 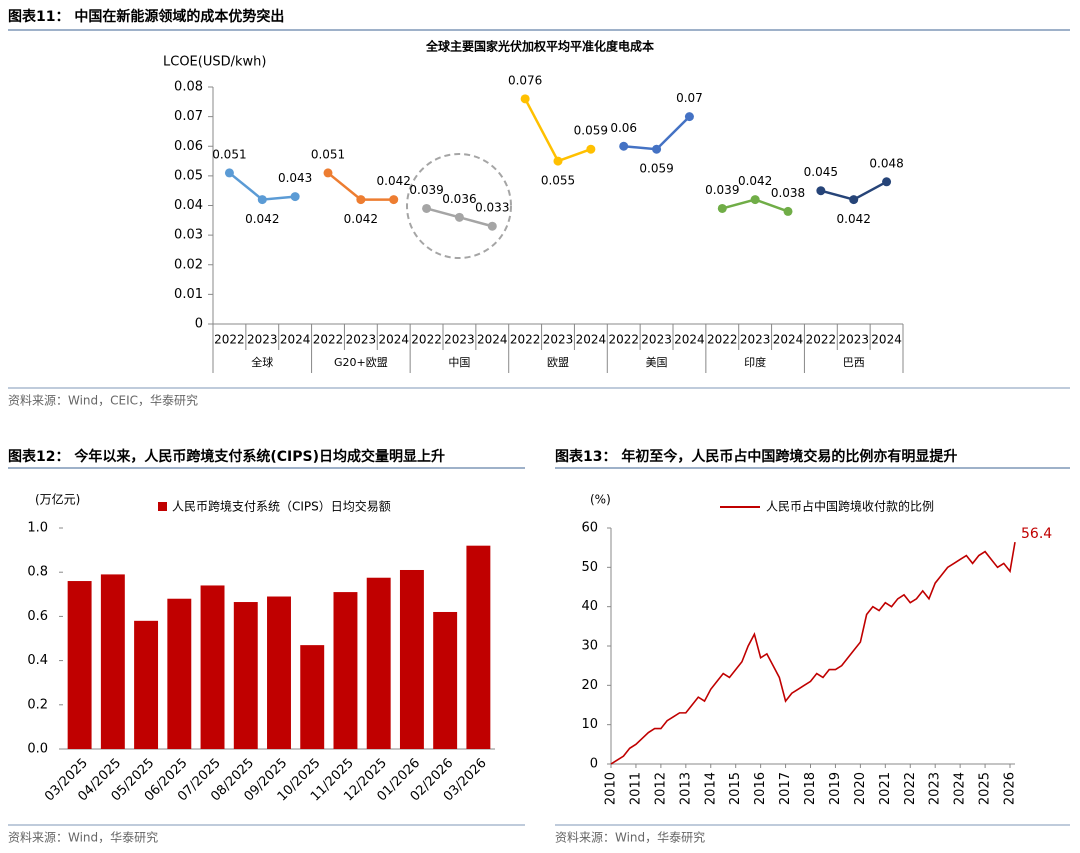 I want to click on data-label: 0.076, so click(x=525, y=80).